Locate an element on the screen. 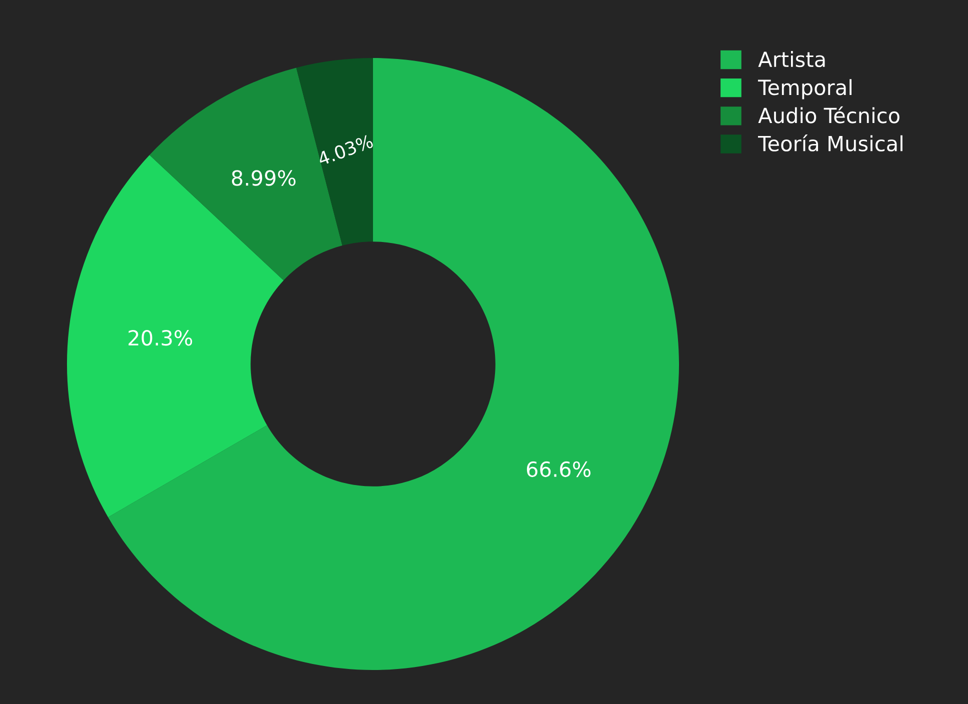 The image size is (968, 704). legend-label: Audio Técnico is located at coordinates (829, 115).